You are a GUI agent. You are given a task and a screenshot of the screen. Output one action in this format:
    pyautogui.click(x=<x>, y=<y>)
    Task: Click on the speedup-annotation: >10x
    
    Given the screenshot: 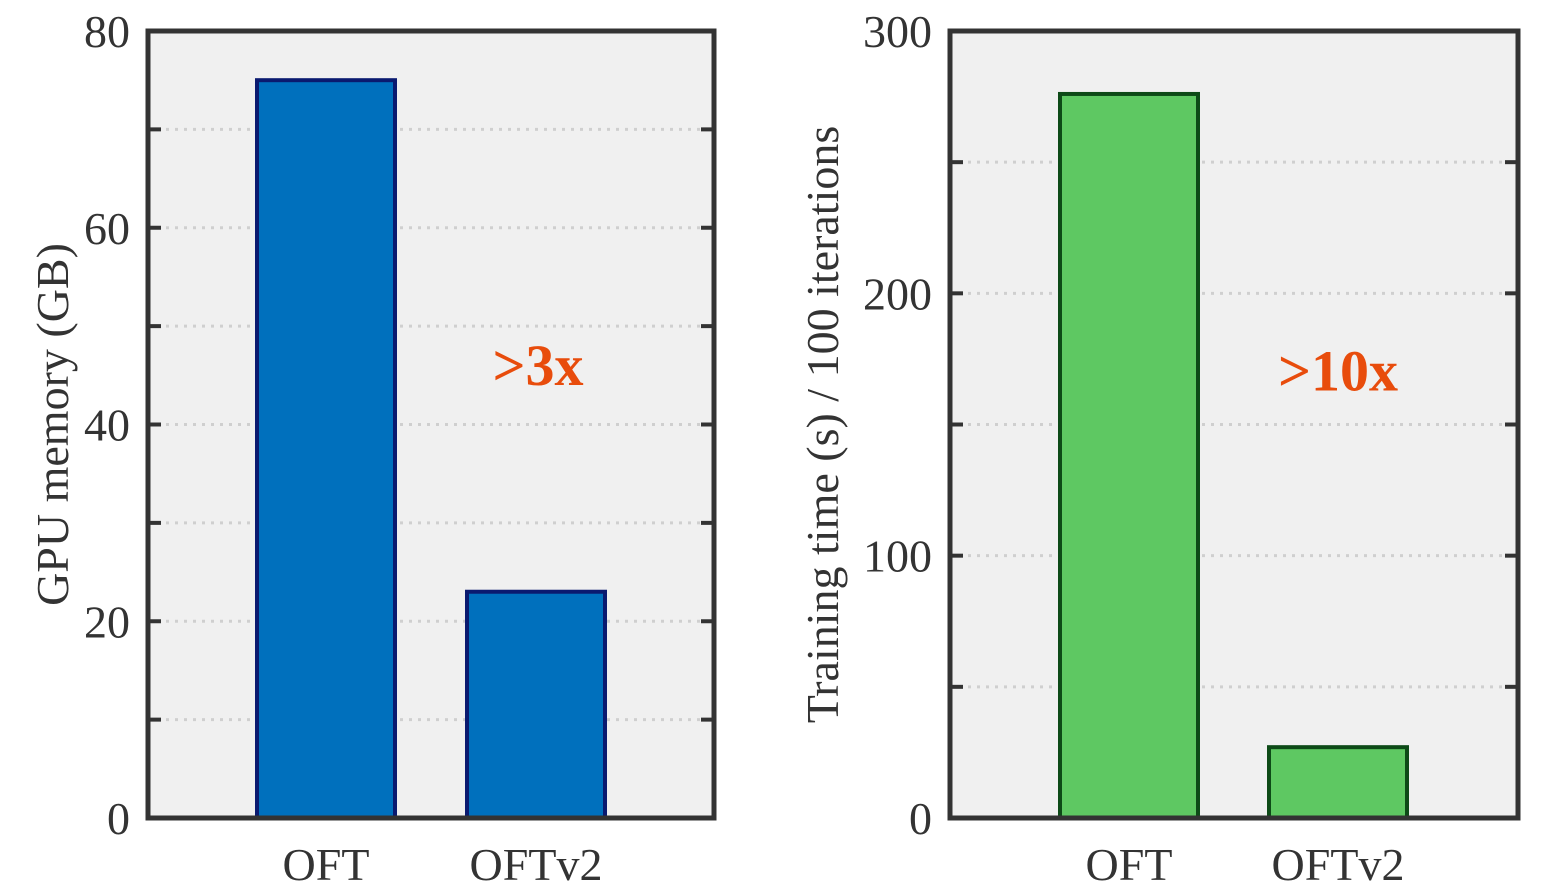 What is the action you would take?
    pyautogui.click(x=1338, y=370)
    